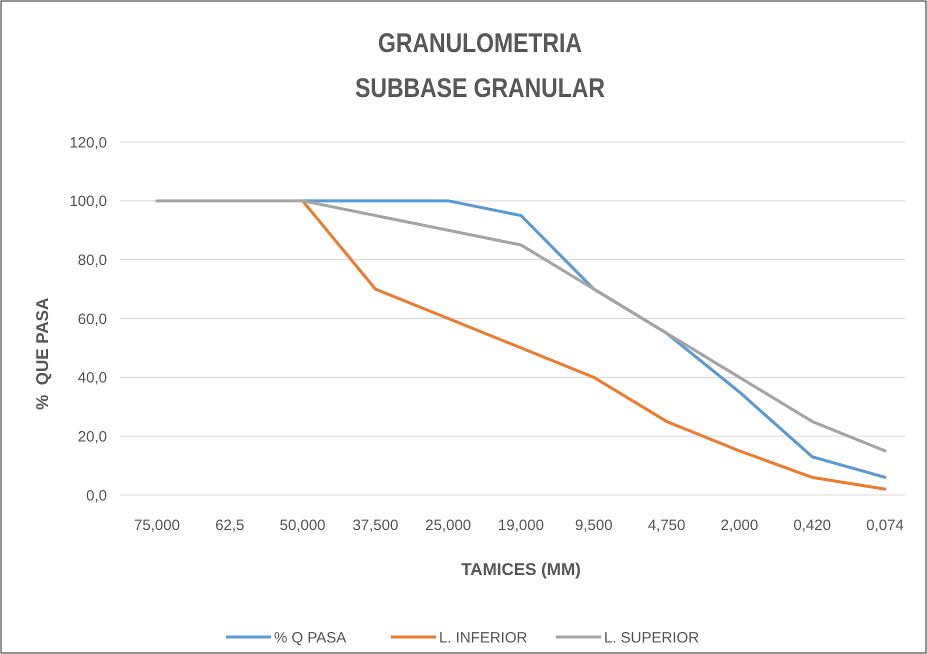 This screenshot has width=927, height=654. I want to click on x-tick-label: 9,500, so click(594, 525).